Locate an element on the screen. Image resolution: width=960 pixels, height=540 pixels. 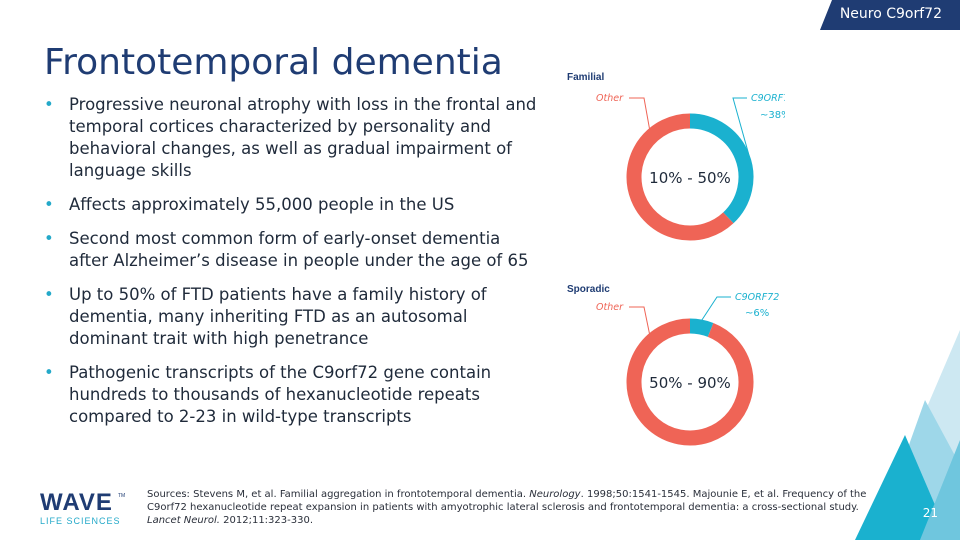
wave-logo: WAVE TM LIFE SCIENCES is located at coordinates (83, 508).